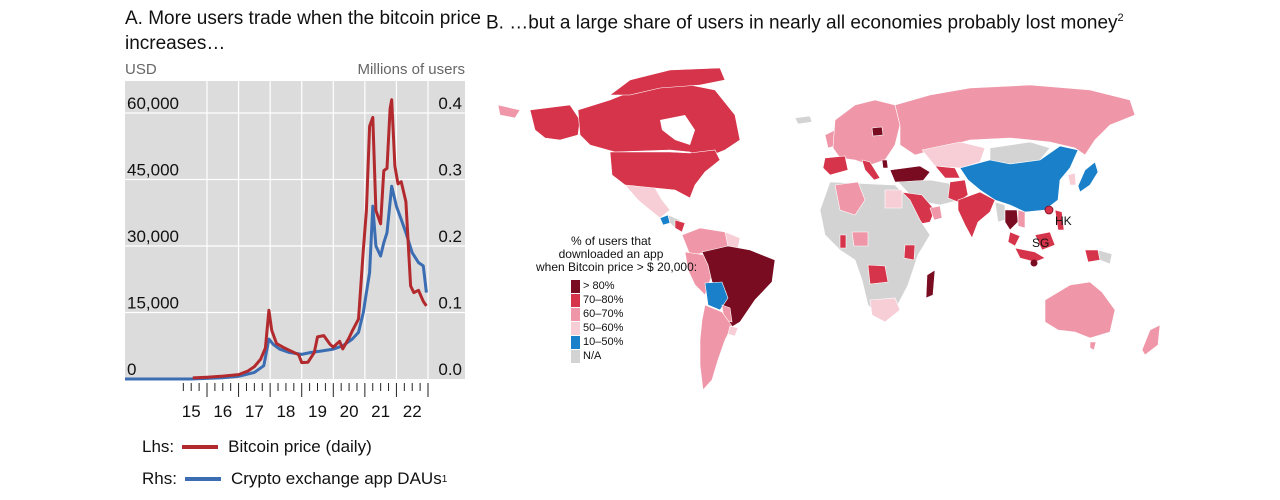 This screenshot has height=500, width=1280. I want to click on left-axis-unit: USD, so click(141, 69).